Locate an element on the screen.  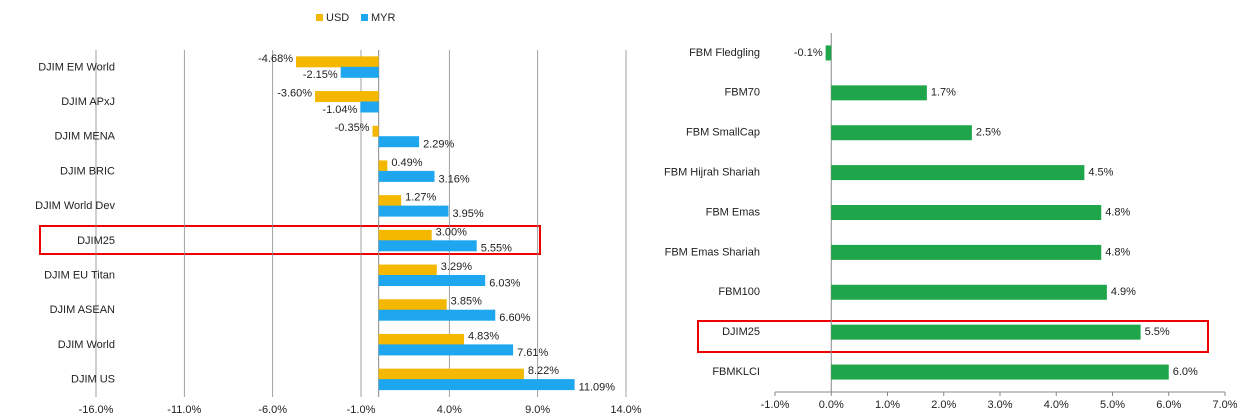
value-label: 6.0% is located at coordinates (1185, 372).